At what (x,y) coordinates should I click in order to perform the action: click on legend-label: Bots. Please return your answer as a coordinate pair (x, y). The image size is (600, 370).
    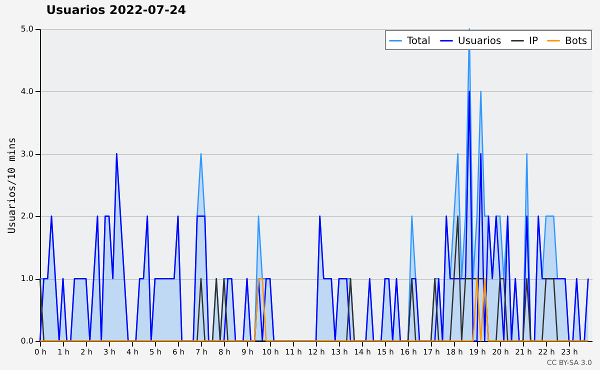
    Looking at the image, I should click on (576, 41).